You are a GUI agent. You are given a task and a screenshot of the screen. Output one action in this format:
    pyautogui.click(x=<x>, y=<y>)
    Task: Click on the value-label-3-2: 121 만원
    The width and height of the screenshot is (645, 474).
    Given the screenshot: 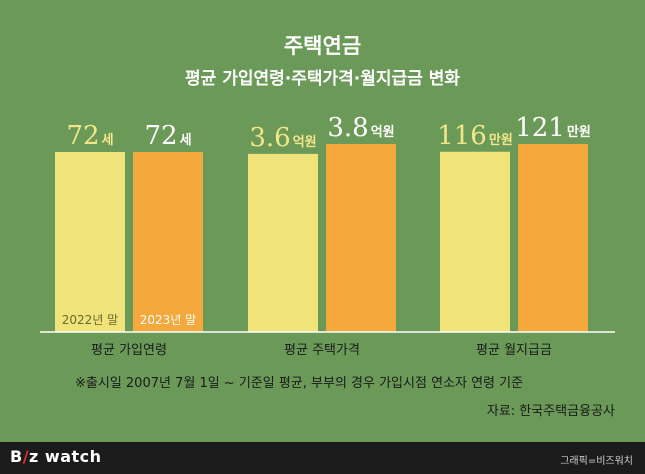 What is the action you would take?
    pyautogui.click(x=553, y=128)
    